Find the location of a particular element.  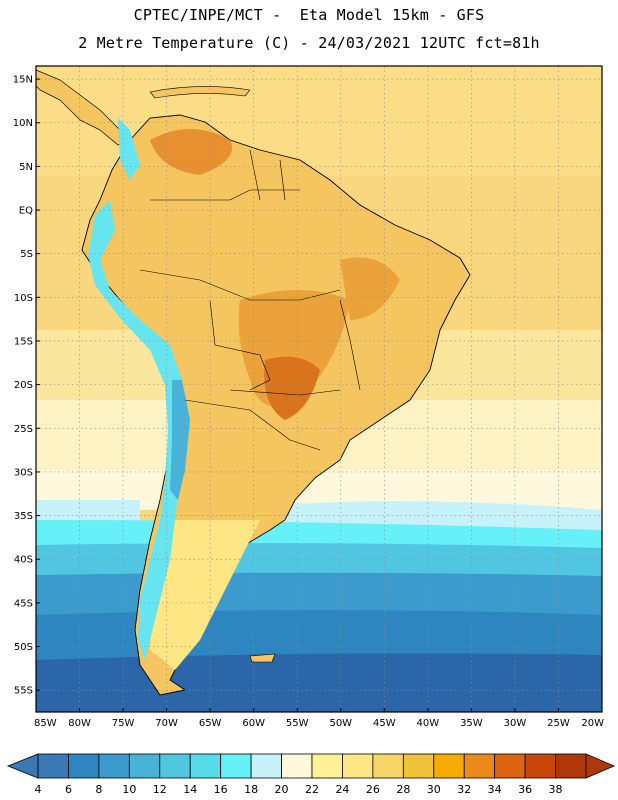

lat-label: 25S is located at coordinates (23, 429).